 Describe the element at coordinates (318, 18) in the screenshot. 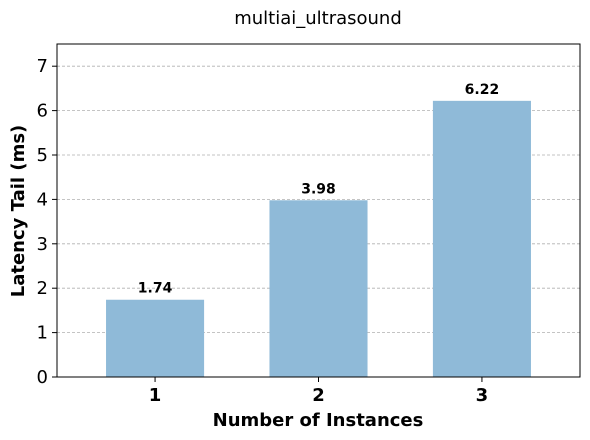

I see `chart-title: multiai_ultrasound` at that location.